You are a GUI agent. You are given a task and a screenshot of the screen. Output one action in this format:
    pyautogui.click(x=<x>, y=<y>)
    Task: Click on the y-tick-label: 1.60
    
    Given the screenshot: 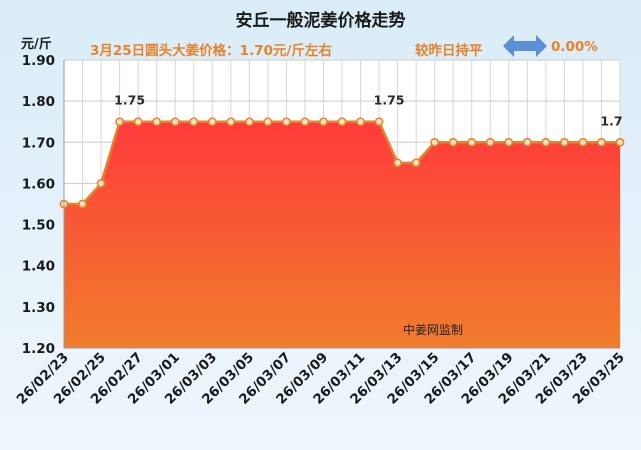 What is the action you would take?
    pyautogui.click(x=38, y=184)
    